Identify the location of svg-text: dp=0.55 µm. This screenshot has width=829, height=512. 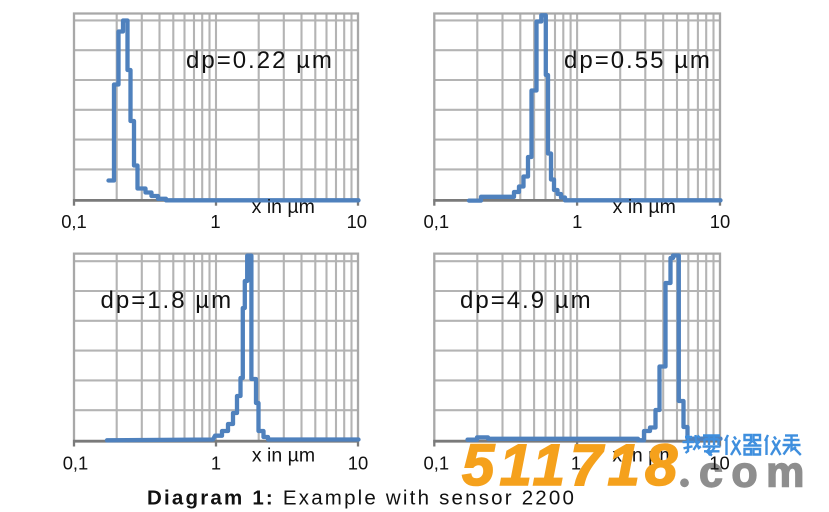
(638, 60).